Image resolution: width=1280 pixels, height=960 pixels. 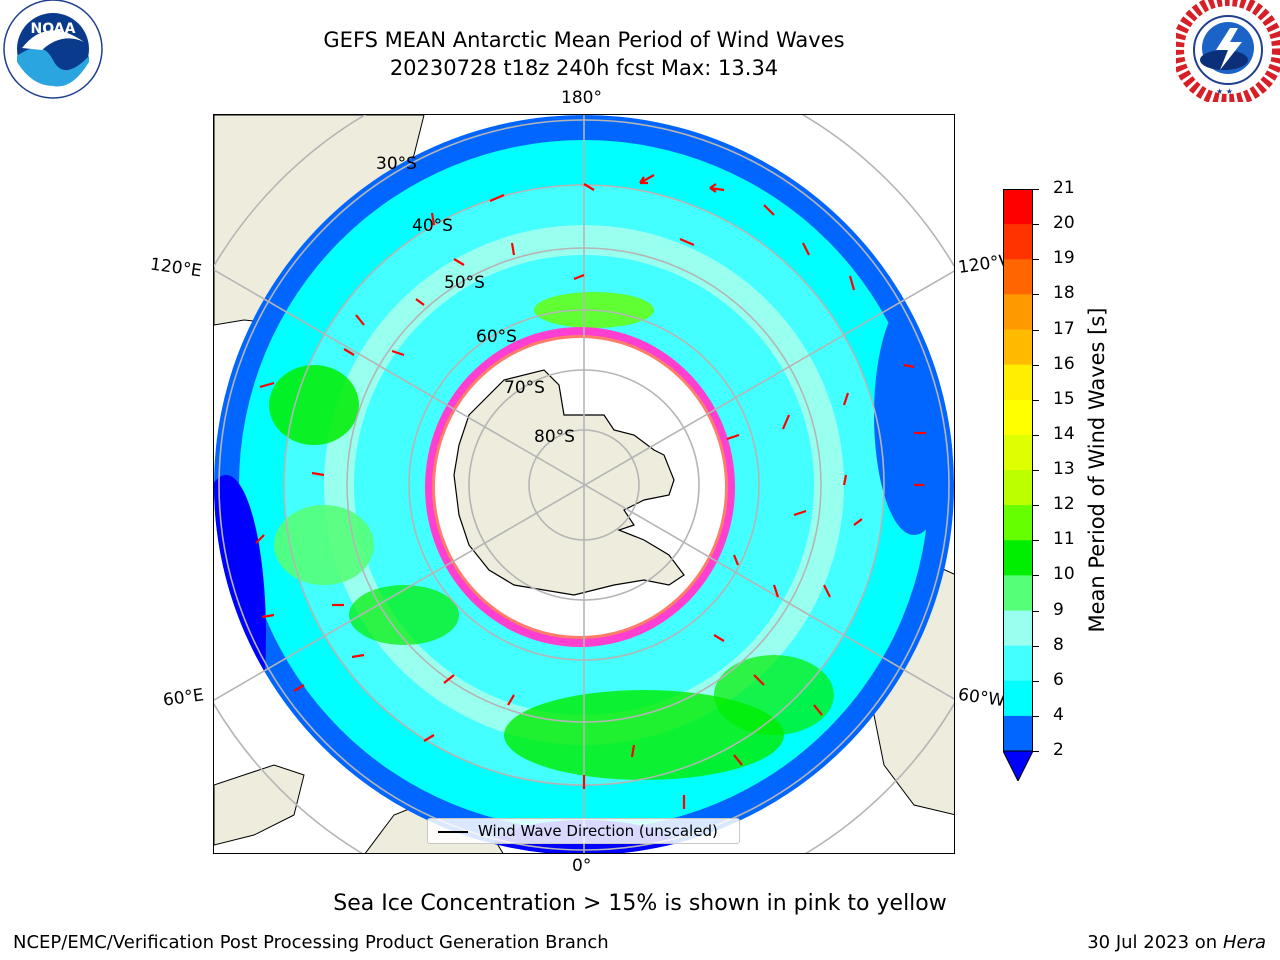 What do you see at coordinates (183, 698) in the screenshot?
I see `lon-label-60e: 60°E` at bounding box center [183, 698].